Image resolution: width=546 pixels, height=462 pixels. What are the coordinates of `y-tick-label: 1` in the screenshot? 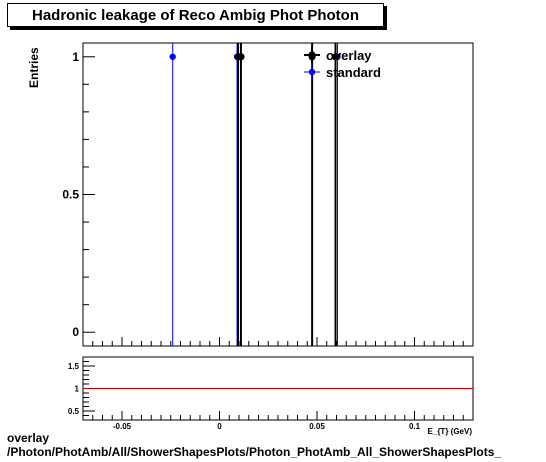 It's located at (75, 57).